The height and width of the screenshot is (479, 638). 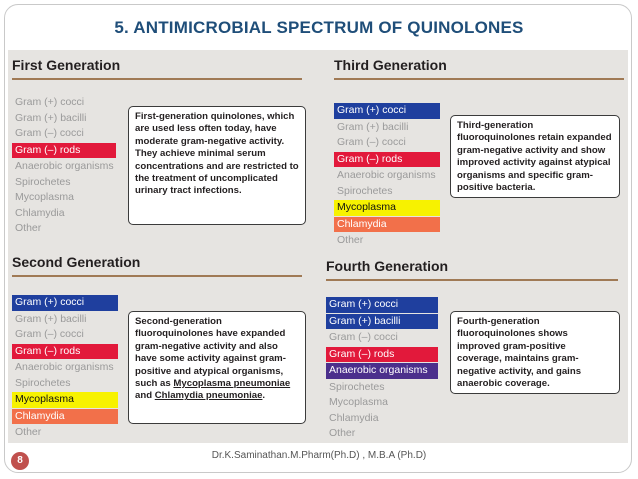 What do you see at coordinates (20, 461) in the screenshot?
I see `page-number-badge: 8` at bounding box center [20, 461].